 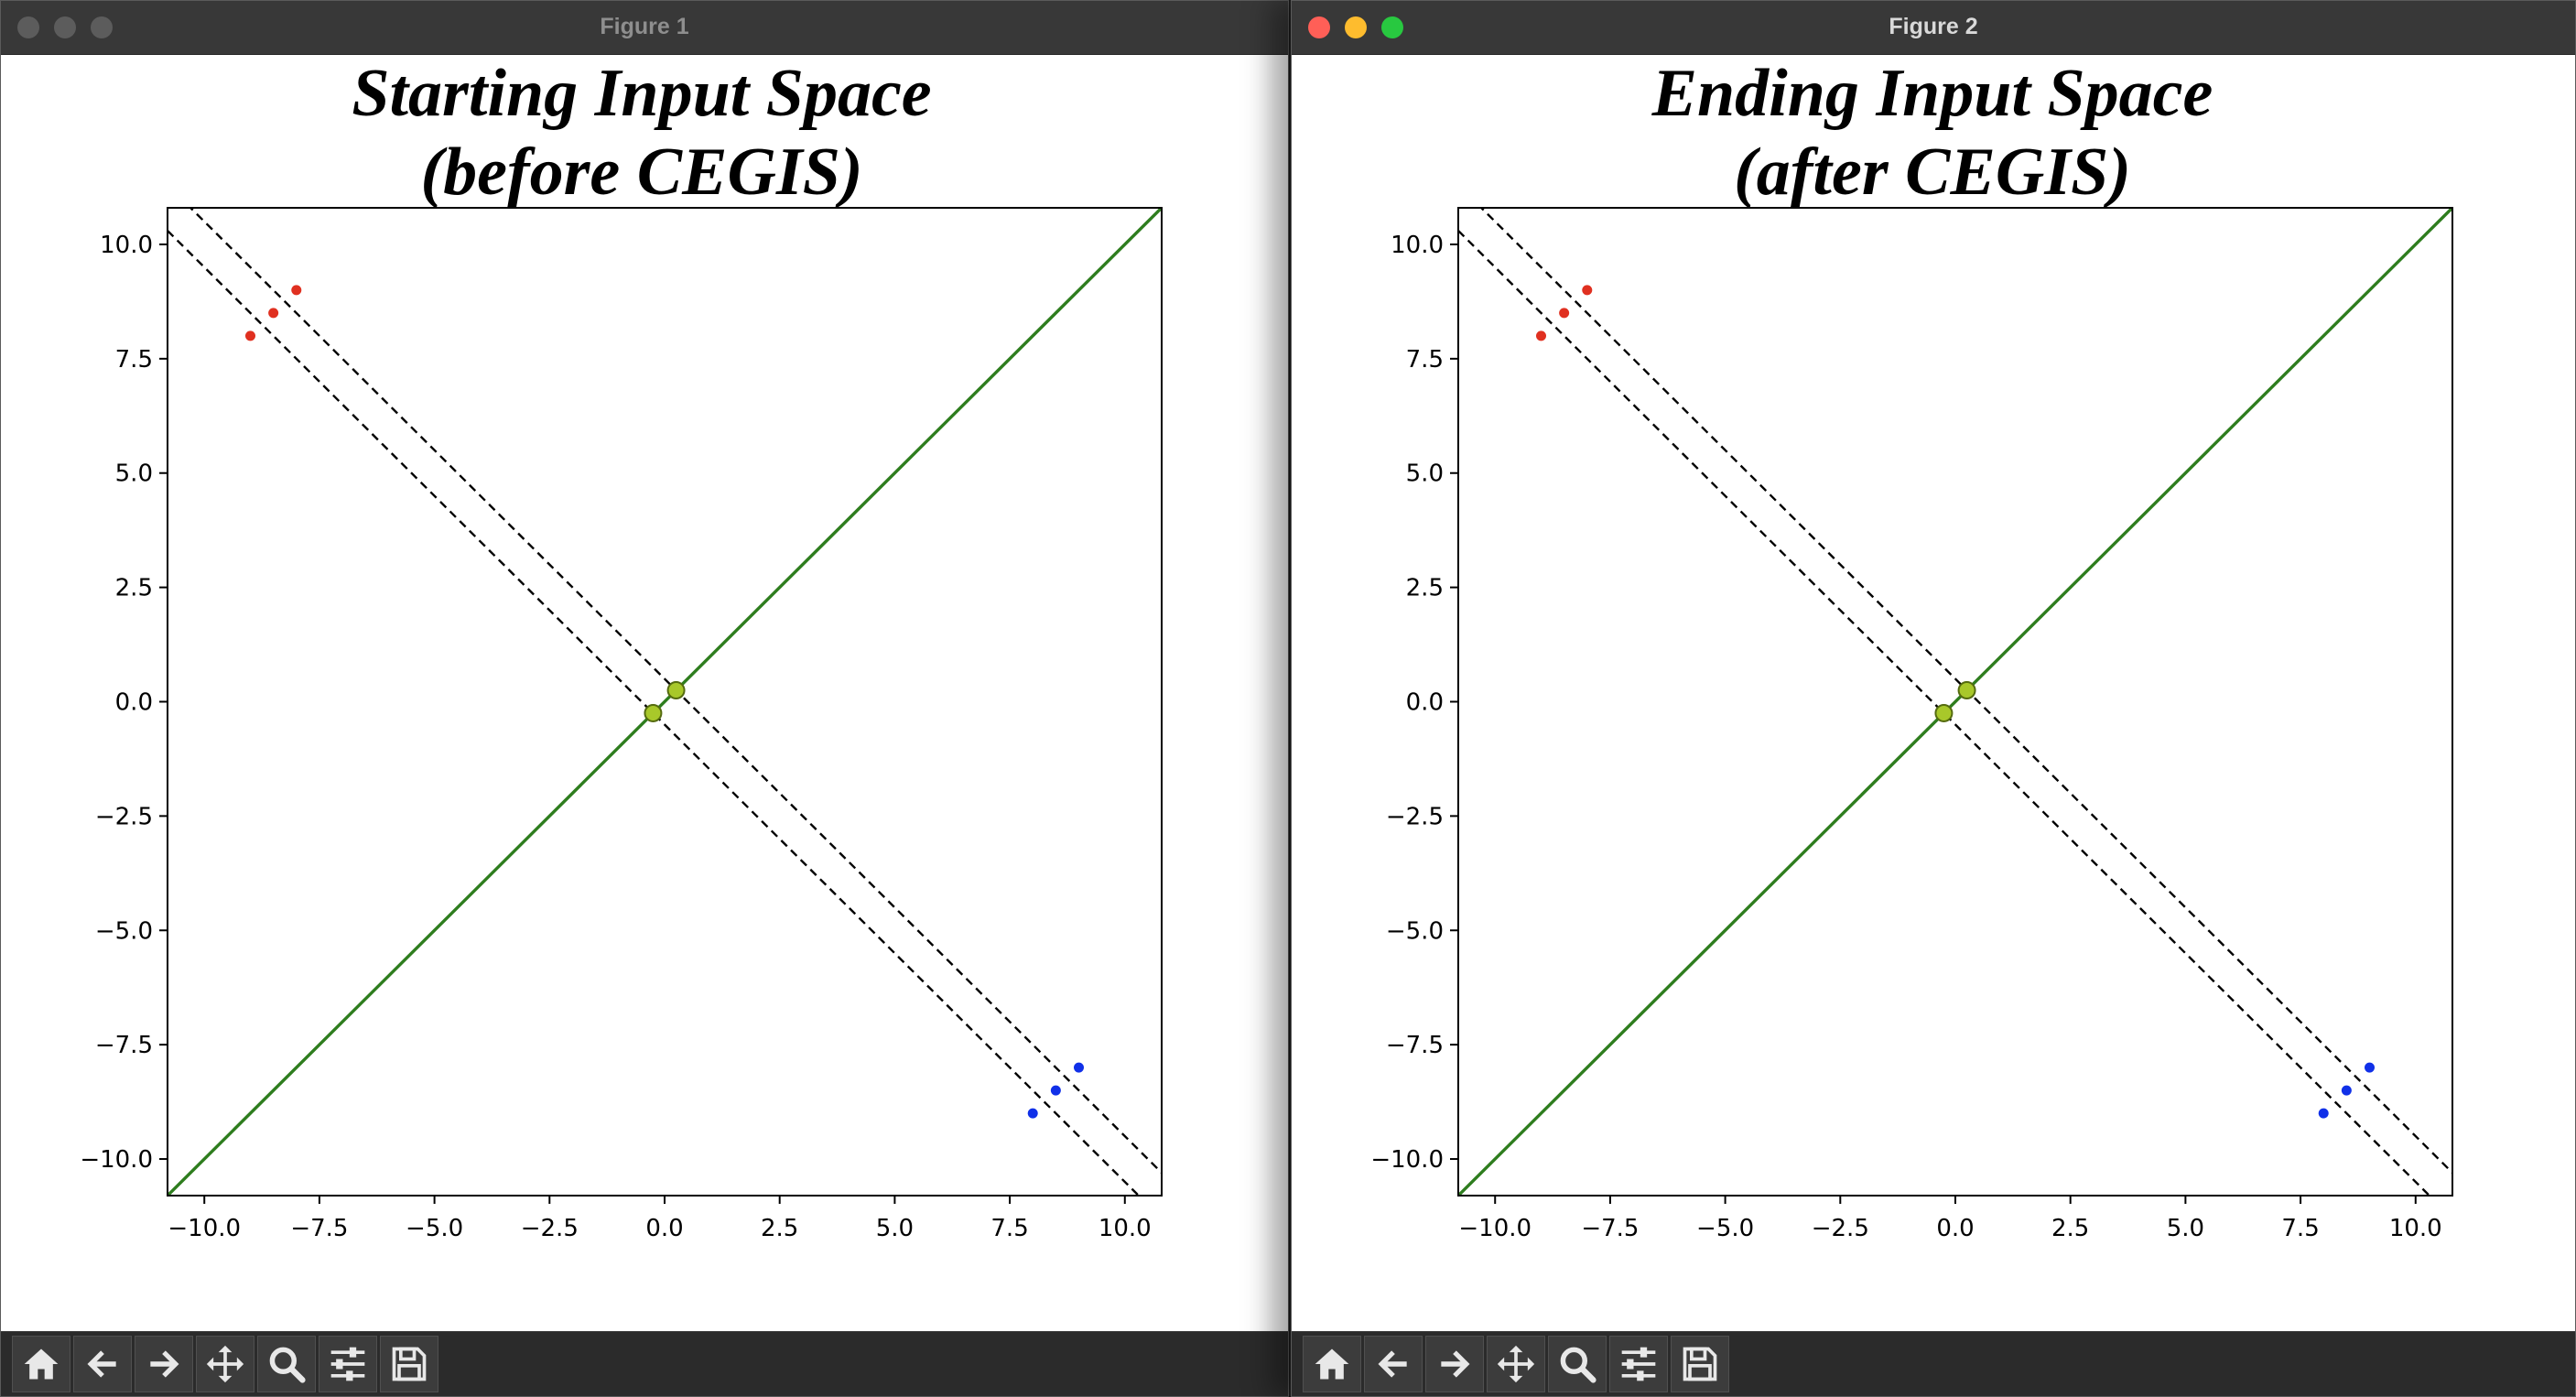 I want to click on plot-title-line2: (after CEGIS), so click(x=1933, y=172).